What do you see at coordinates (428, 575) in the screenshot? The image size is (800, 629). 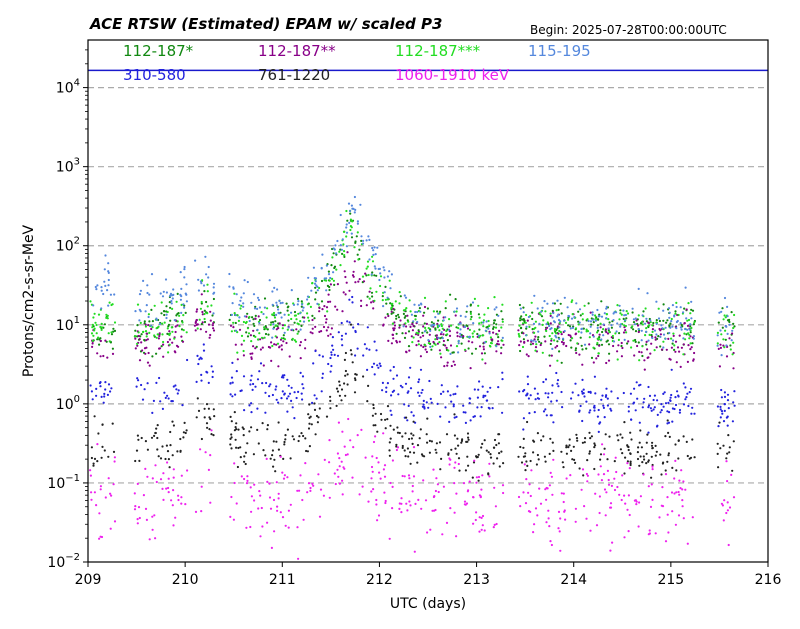 I see `x-axis-ticks: 209 210 211 212 213 214 215 216` at bounding box center [428, 575].